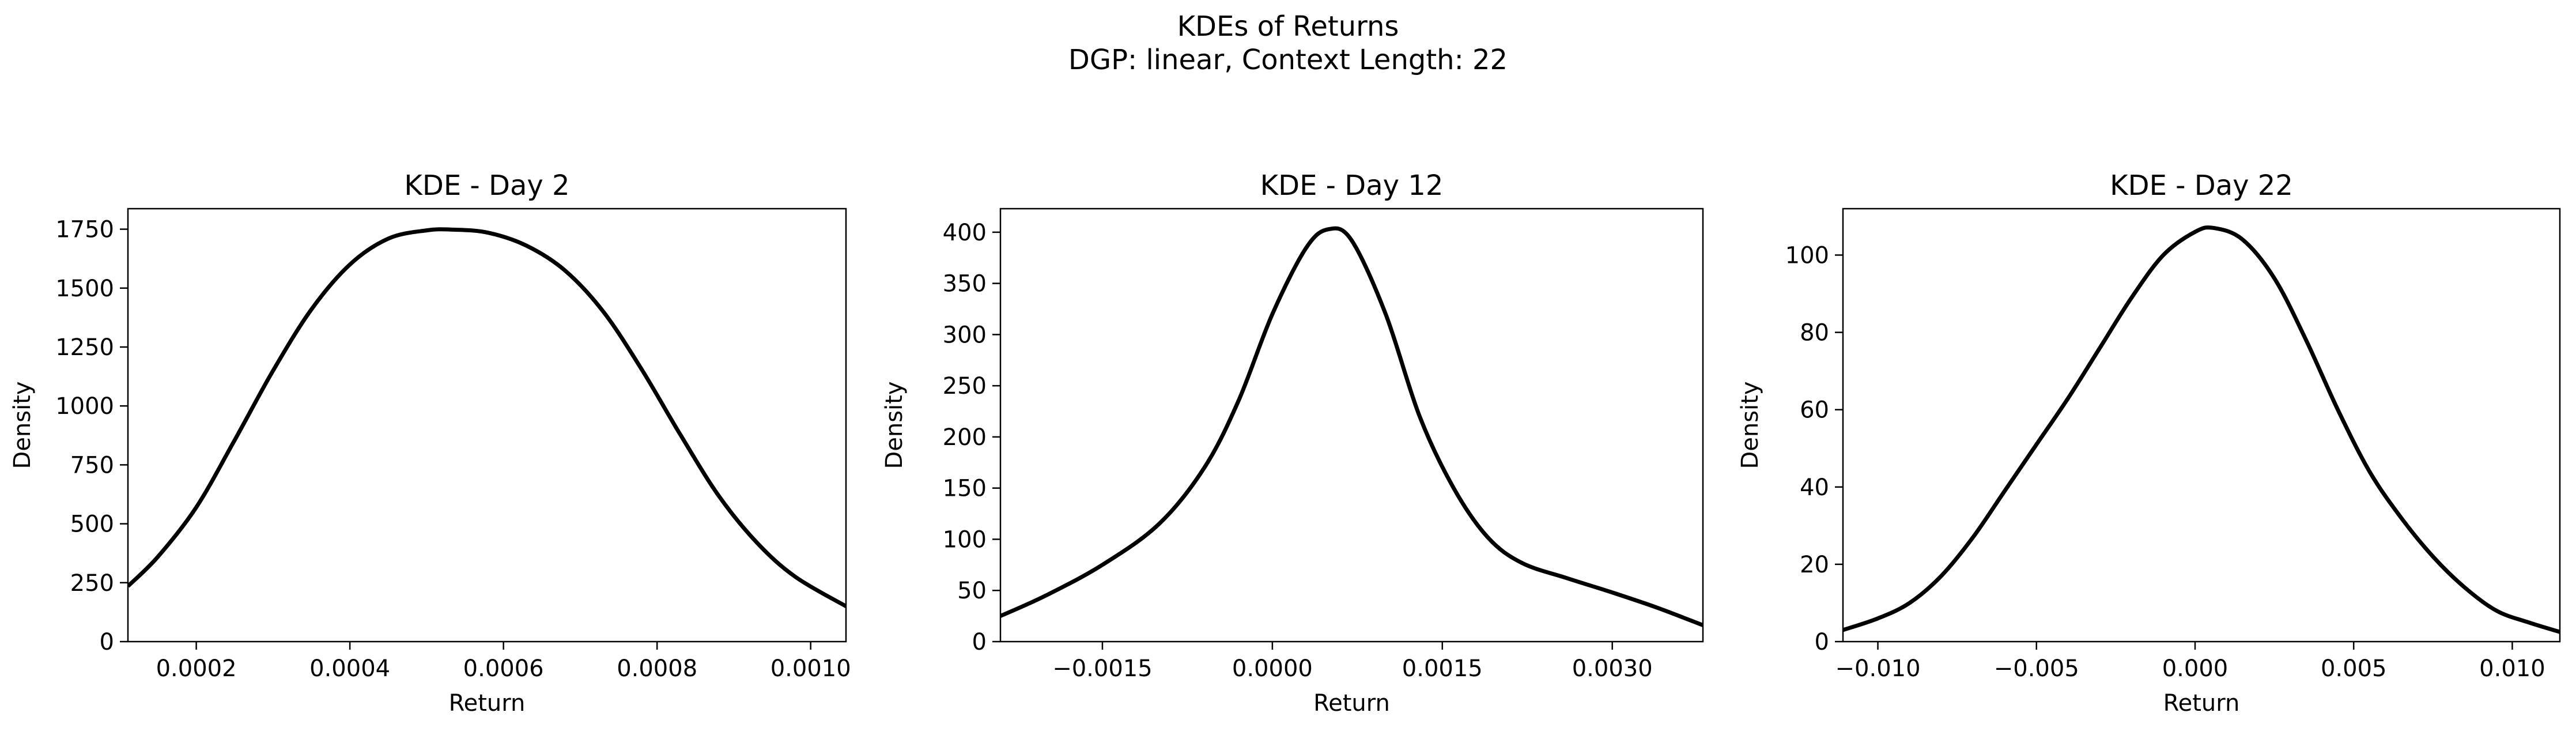  Describe the element at coordinates (1273, 668) in the screenshot. I see `x-tick-label: 0.0000` at that location.